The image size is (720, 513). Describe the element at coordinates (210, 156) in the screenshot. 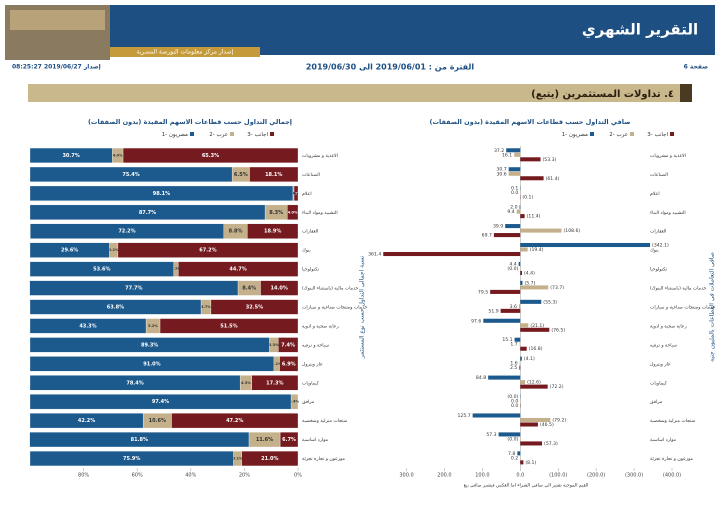

I see `data-label: 65.3%` at that location.